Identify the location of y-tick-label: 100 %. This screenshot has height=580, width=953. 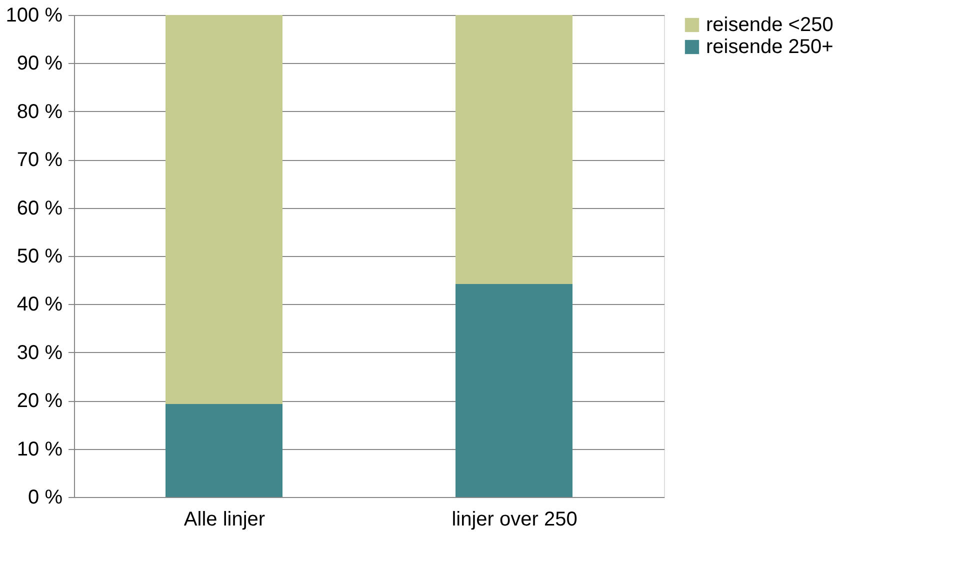
(34, 15).